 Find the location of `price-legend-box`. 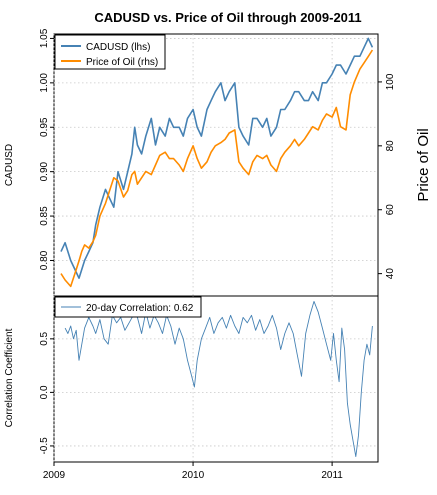

price-legend-box is located at coordinates (110, 52).